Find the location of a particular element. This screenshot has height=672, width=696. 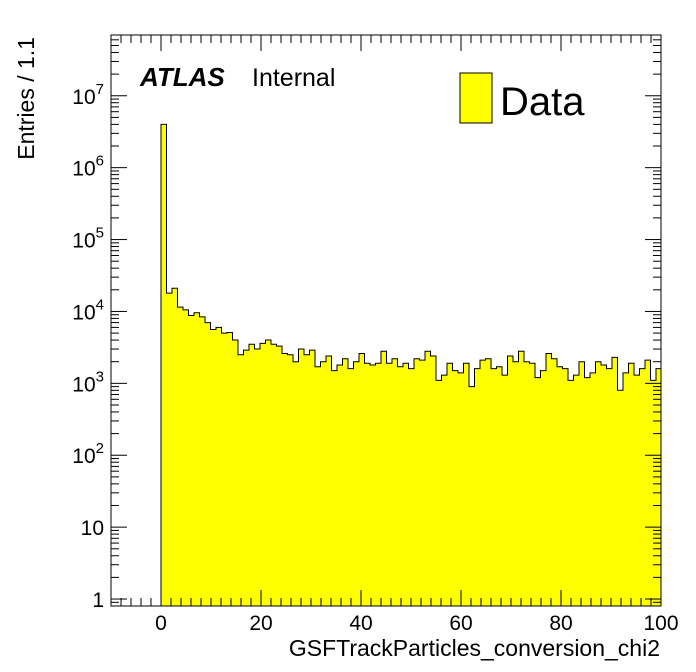

legend-label-data: Data is located at coordinates (542, 102).